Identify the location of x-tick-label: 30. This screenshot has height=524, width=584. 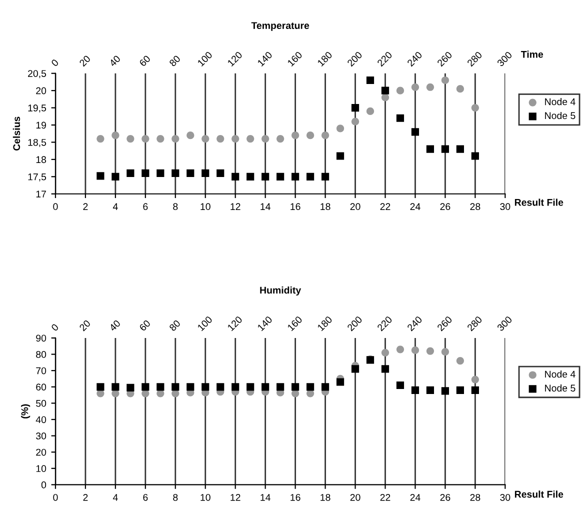
(505, 497).